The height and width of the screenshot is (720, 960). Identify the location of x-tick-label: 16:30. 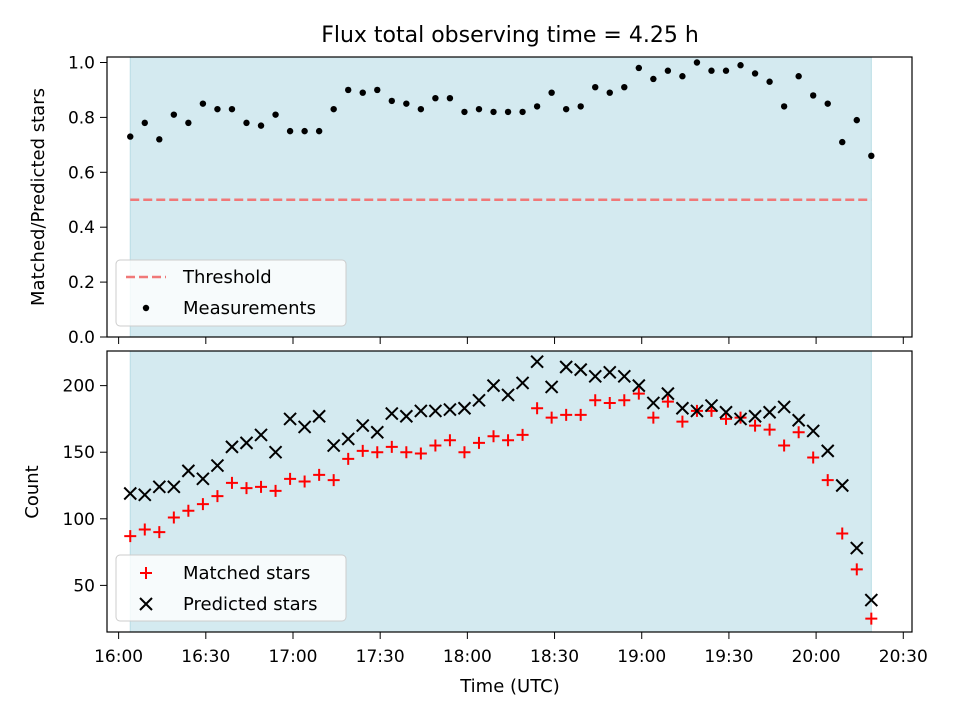
(205, 657).